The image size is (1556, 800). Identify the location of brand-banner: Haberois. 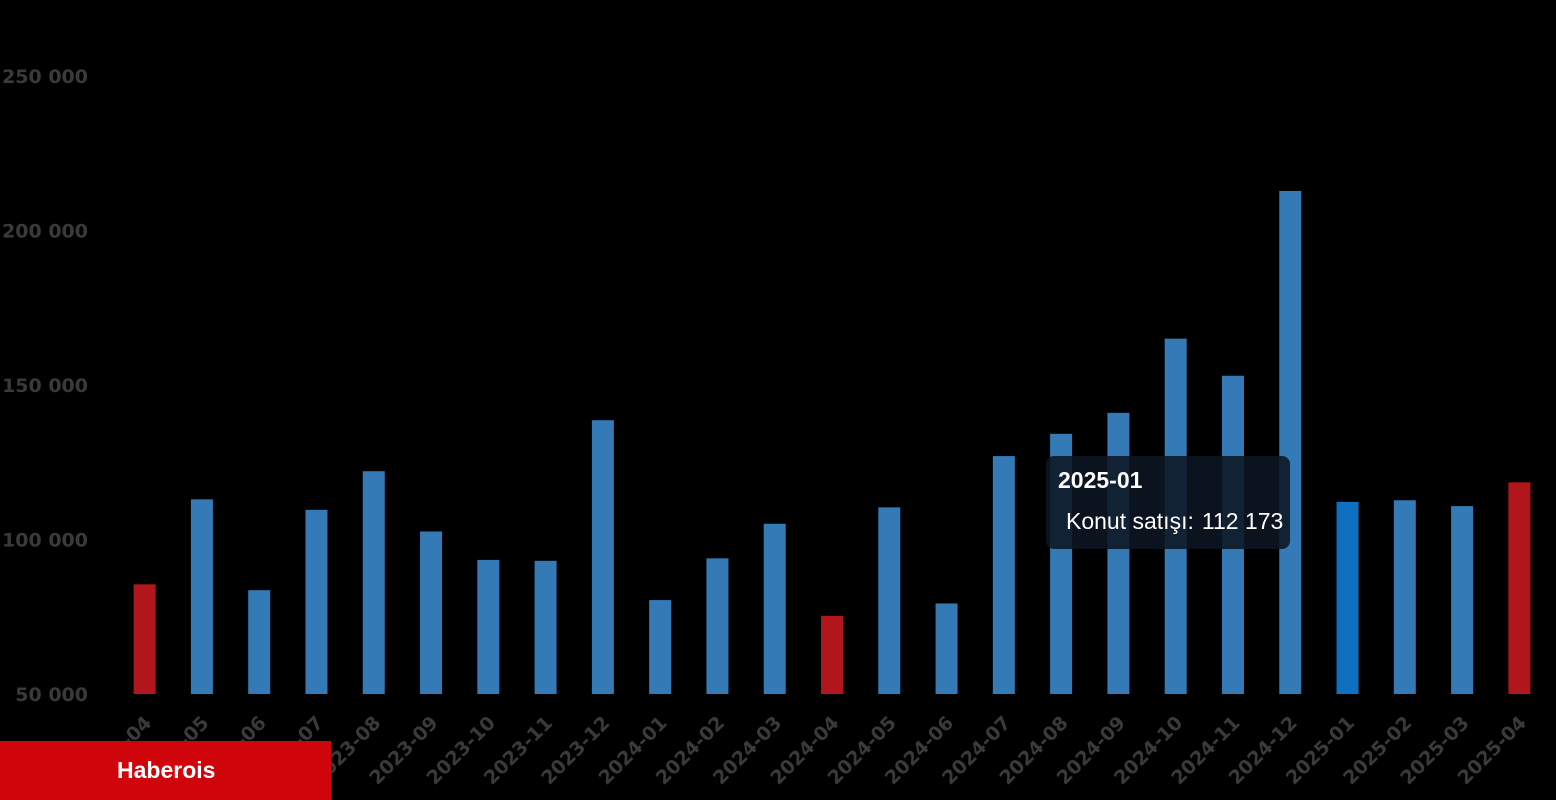
(165, 770).